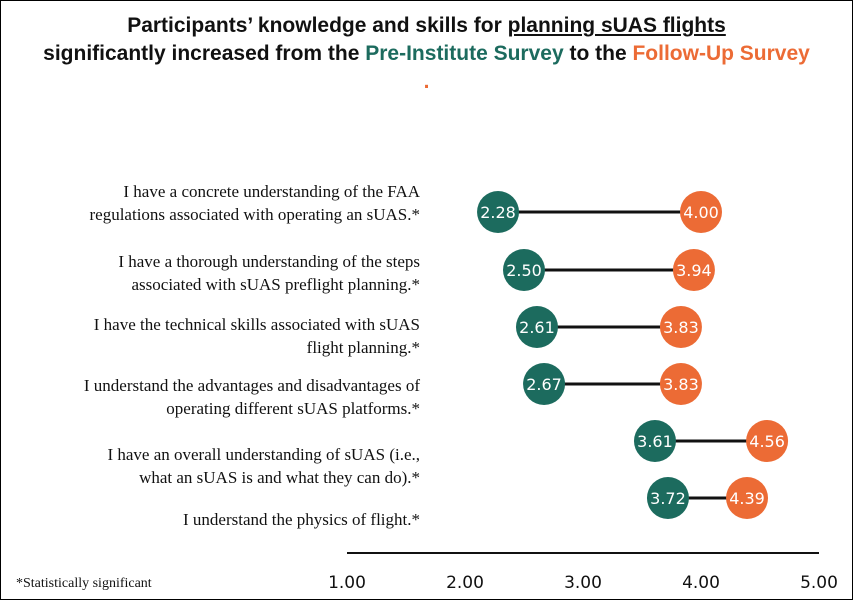 Image resolution: width=853 pixels, height=600 pixels. I want to click on x-tick-label: 5.00, so click(819, 583).